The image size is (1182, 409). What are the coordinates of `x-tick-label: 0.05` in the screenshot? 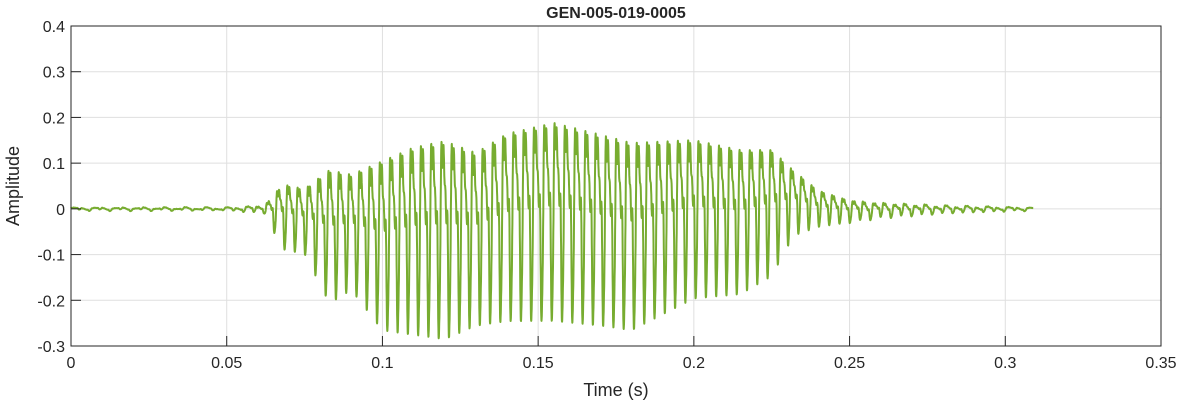 It's located at (226, 363).